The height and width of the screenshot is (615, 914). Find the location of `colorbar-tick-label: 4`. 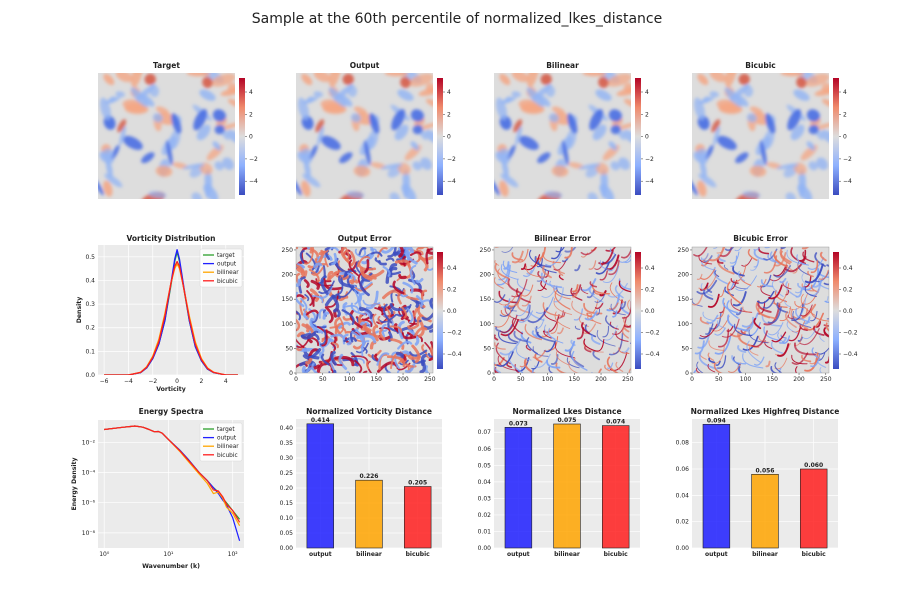

colorbar-tick-label: 4 is located at coordinates (449, 92).